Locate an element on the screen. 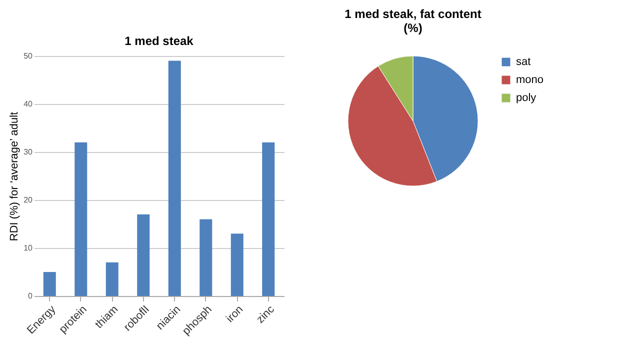 This screenshot has width=618, height=356. y-axis-title: RDI (%) for ‘average’ adult is located at coordinates (14, 177).